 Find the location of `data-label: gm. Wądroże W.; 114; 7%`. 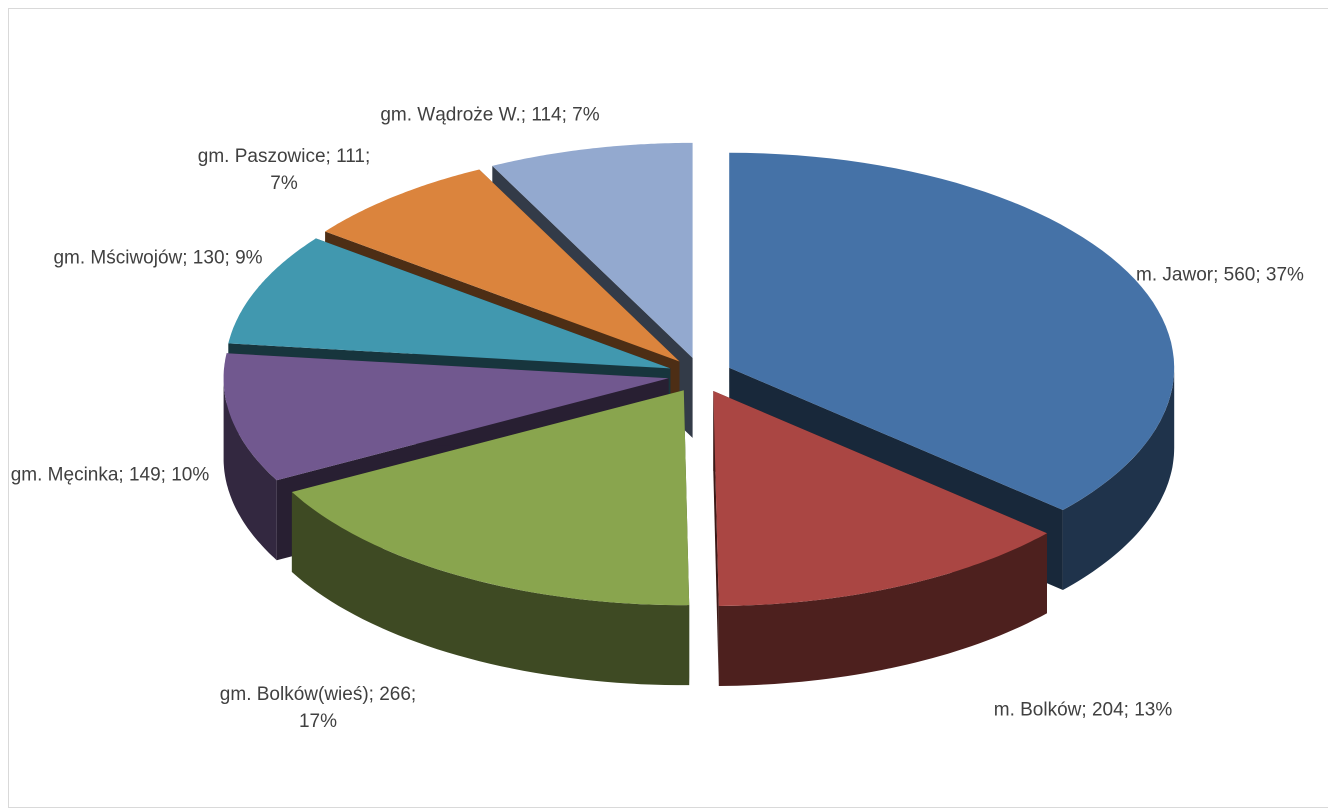

data-label: gm. Wądroże W.; 114; 7% is located at coordinates (490, 115).